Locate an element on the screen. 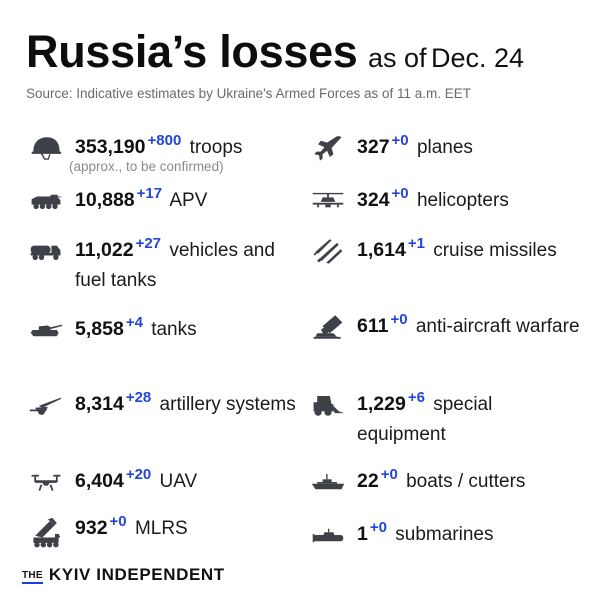 The width and height of the screenshot is (600, 600). stat-label: troops is located at coordinates (216, 147).